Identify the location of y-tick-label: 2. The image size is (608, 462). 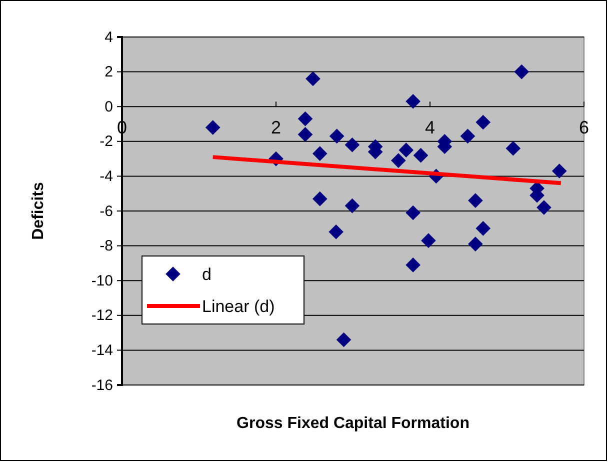
(108, 72).